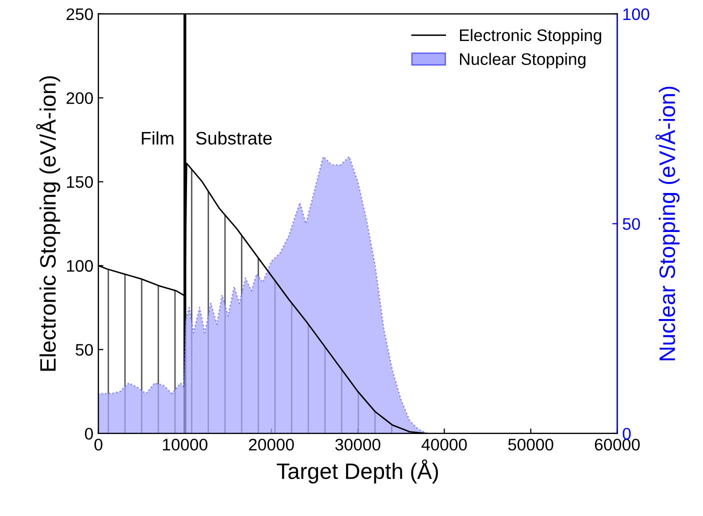 The height and width of the screenshot is (516, 703). What do you see at coordinates (357, 444) in the screenshot?
I see `x-tick-label: 30000` at bounding box center [357, 444].